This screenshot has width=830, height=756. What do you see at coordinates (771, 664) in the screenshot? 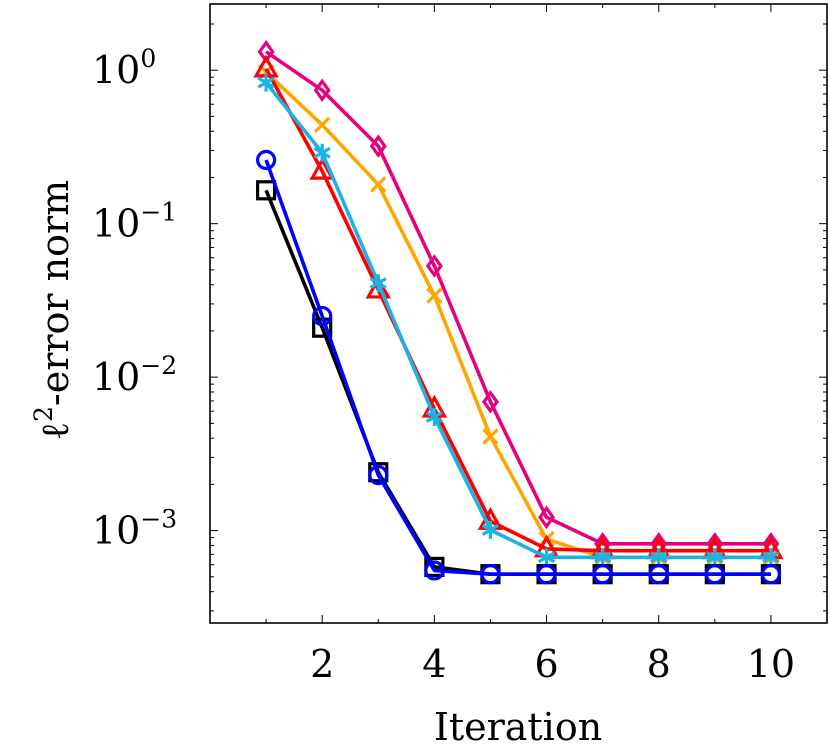
I see `x-tick-label: 10` at bounding box center [771, 664].